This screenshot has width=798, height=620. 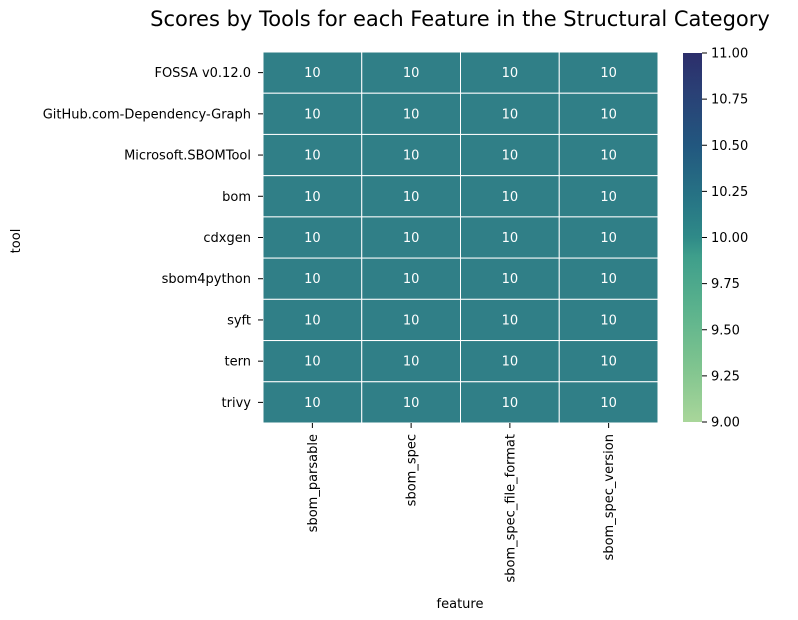 What do you see at coordinates (147, 114) in the screenshot?
I see `y-tick-label: GitHub.com-Dependency-Graph` at bounding box center [147, 114].